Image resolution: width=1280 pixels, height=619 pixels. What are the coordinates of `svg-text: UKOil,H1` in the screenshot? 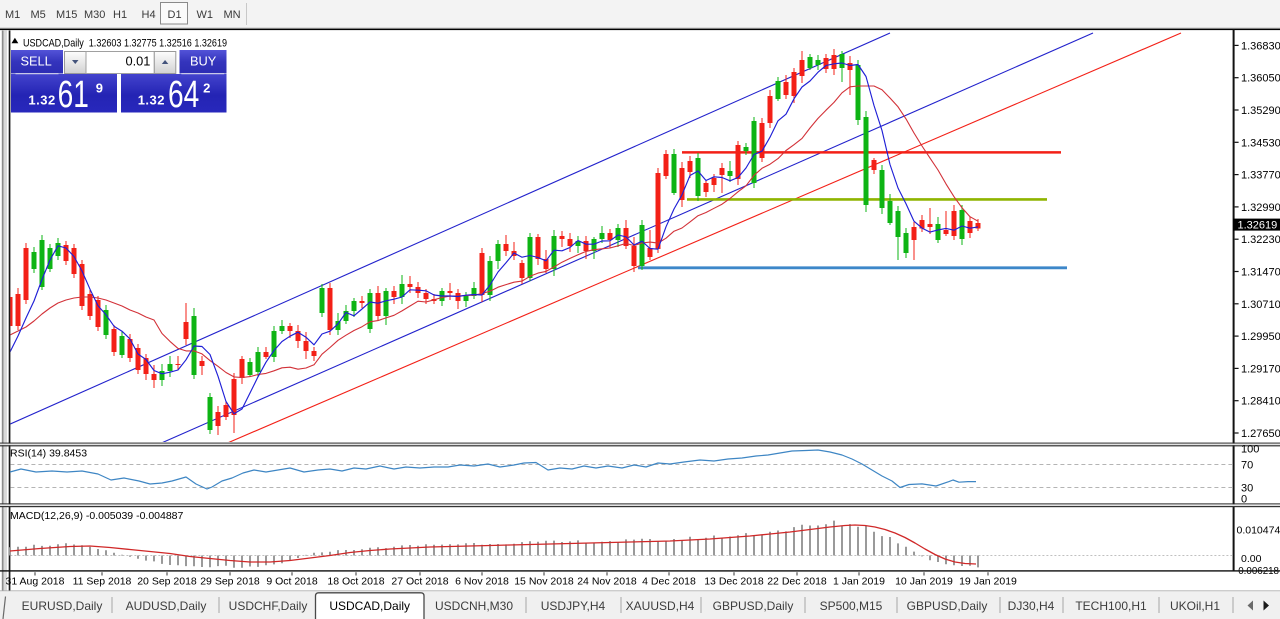 It's located at (1195, 606).